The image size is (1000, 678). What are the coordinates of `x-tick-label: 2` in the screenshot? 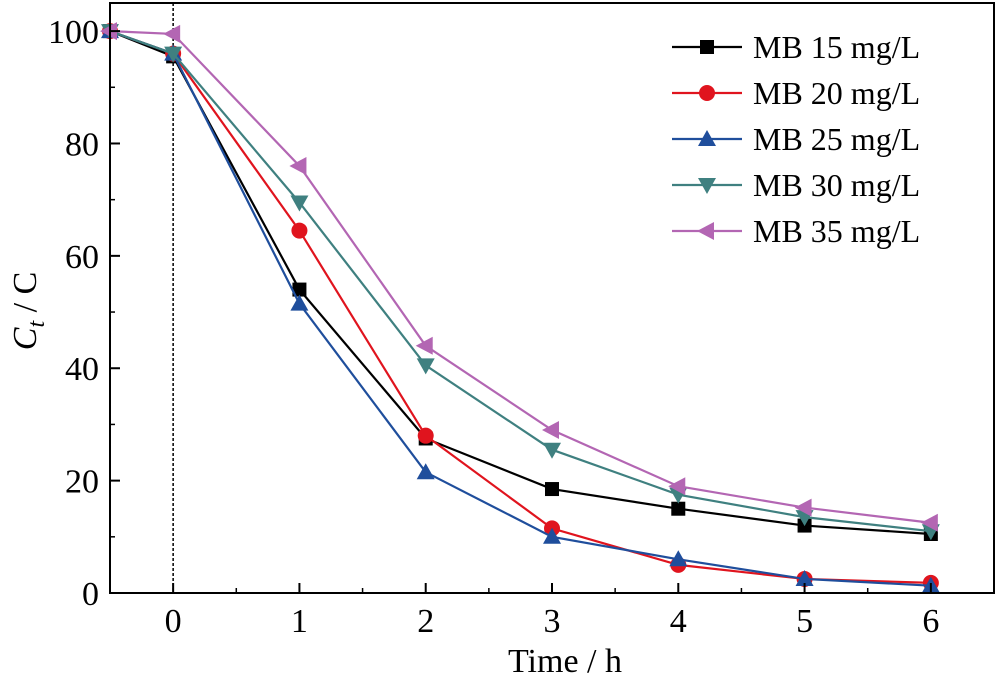 It's located at (425, 621).